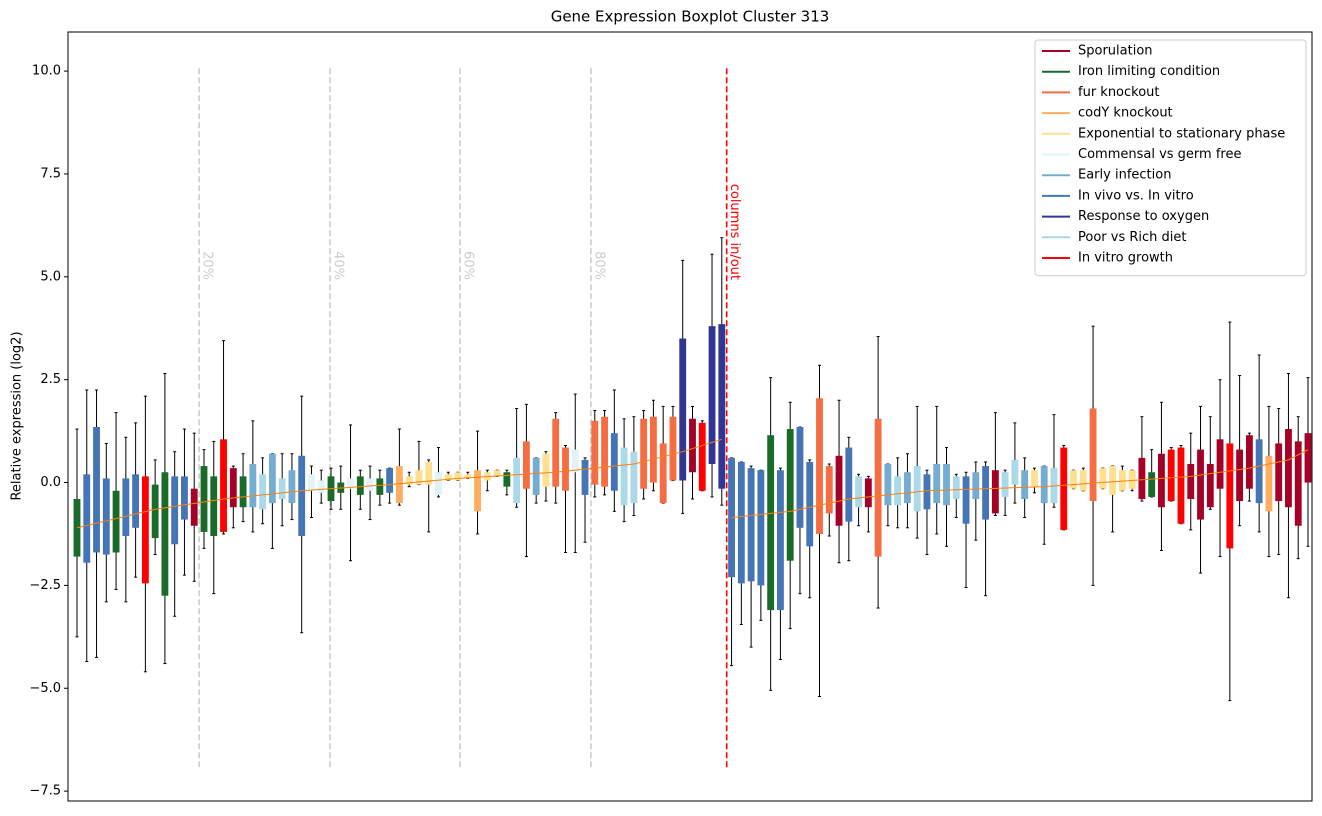 The width and height of the screenshot is (1322, 816). I want to click on reference-label: 40%, so click(338, 265).